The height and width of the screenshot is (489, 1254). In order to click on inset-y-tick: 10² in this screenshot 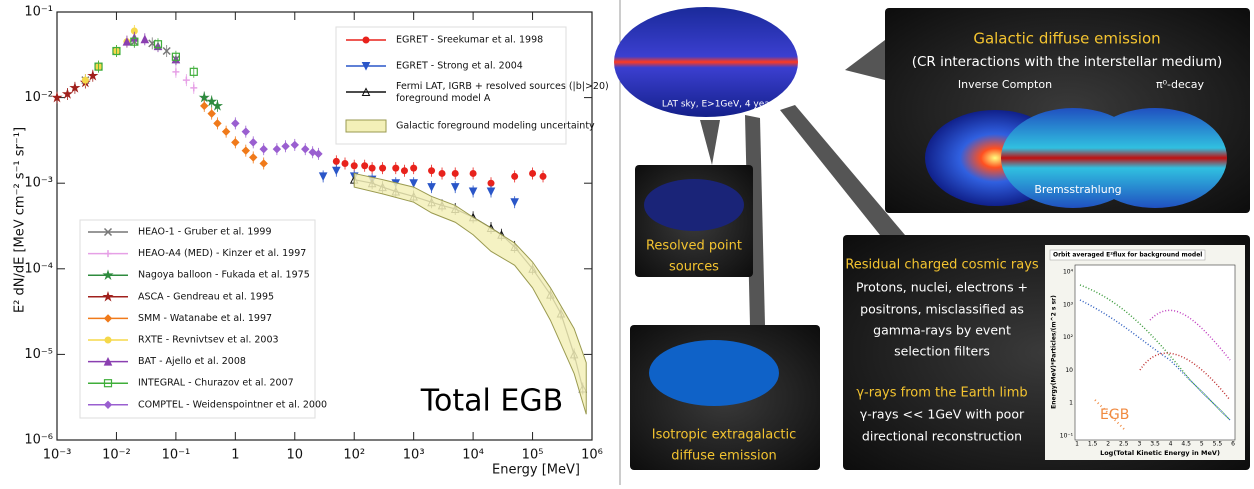, I will do `click(1068, 337)`.